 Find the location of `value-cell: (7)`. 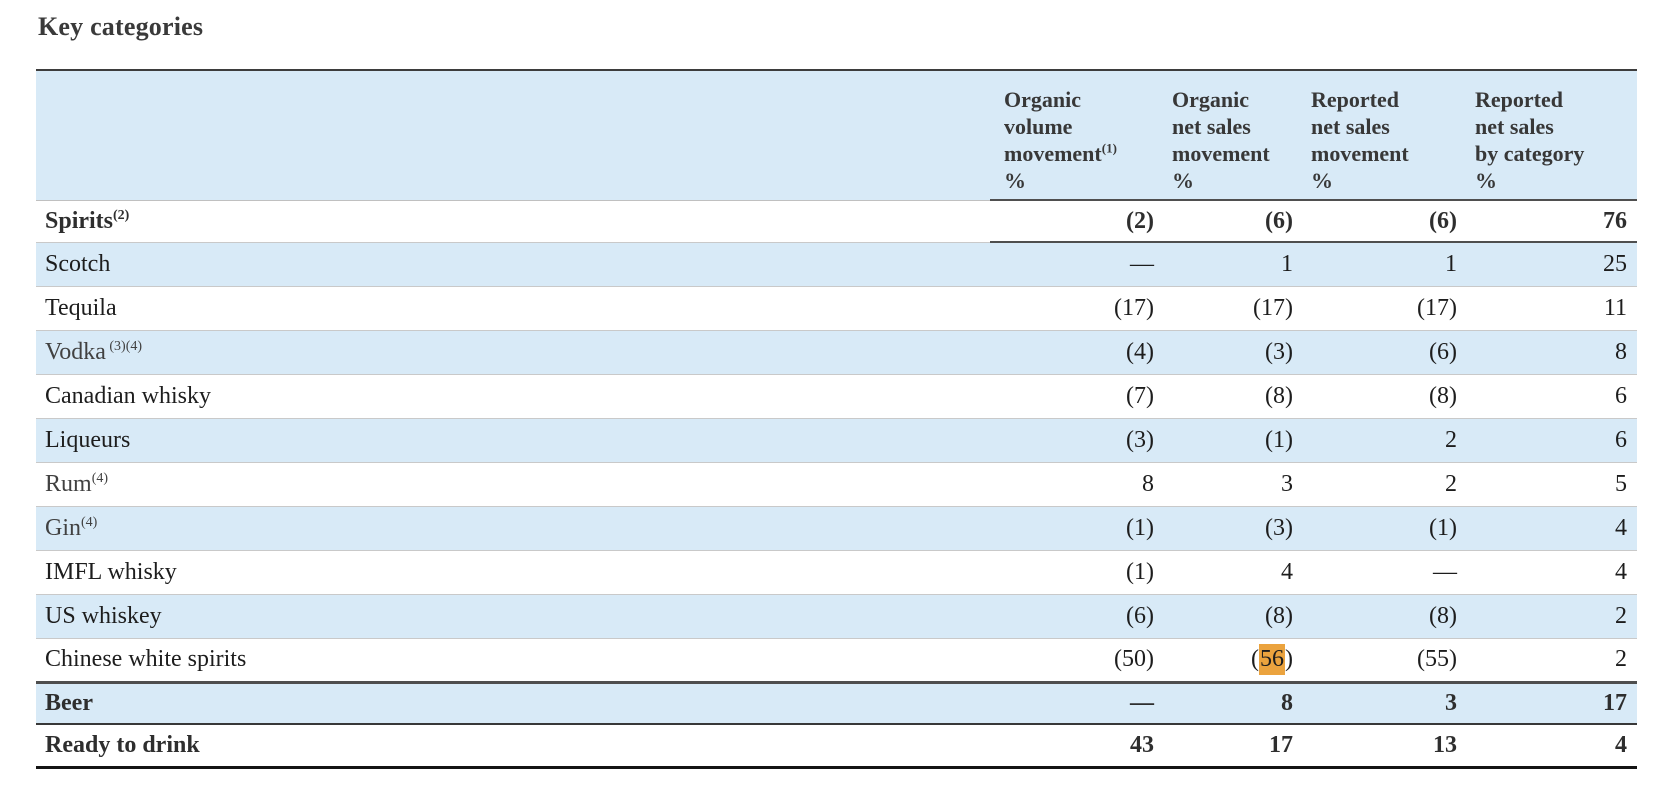

value-cell: (7) is located at coordinates (1077, 396).